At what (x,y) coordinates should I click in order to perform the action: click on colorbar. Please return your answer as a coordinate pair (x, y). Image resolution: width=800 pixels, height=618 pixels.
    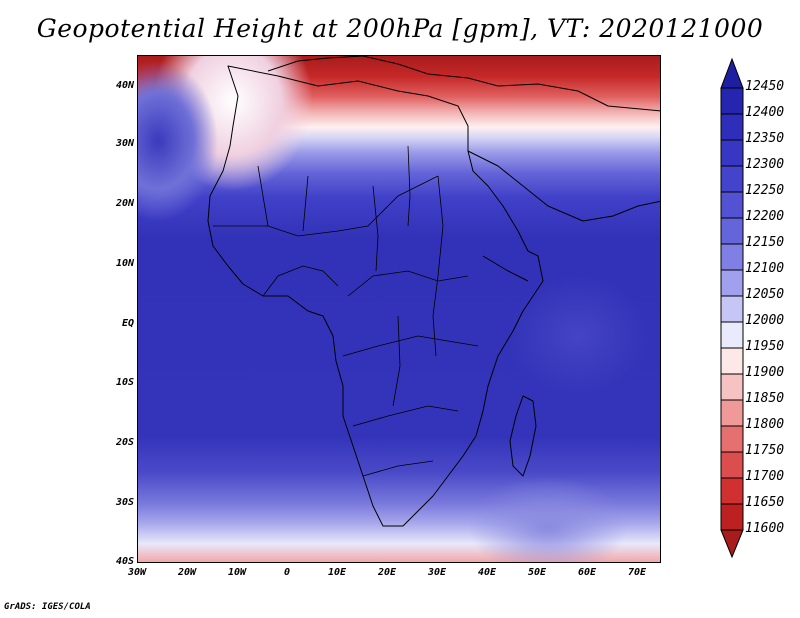
    Looking at the image, I should click on (732, 308).